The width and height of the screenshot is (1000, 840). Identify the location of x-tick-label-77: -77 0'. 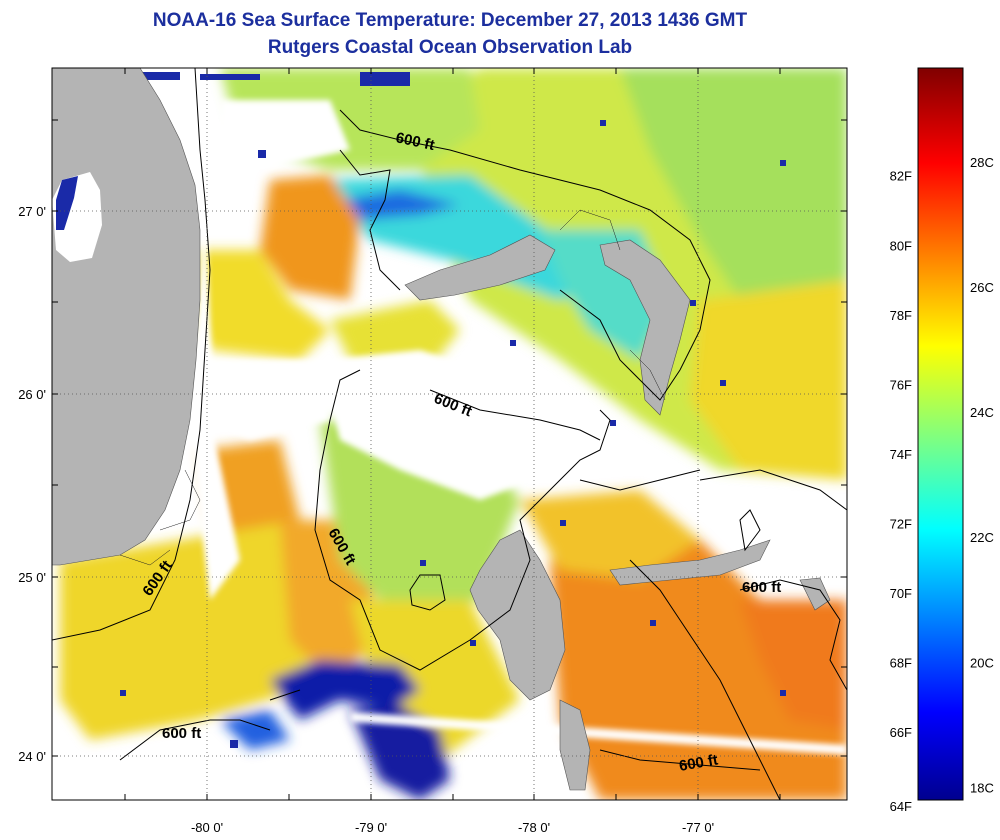
(698, 827).